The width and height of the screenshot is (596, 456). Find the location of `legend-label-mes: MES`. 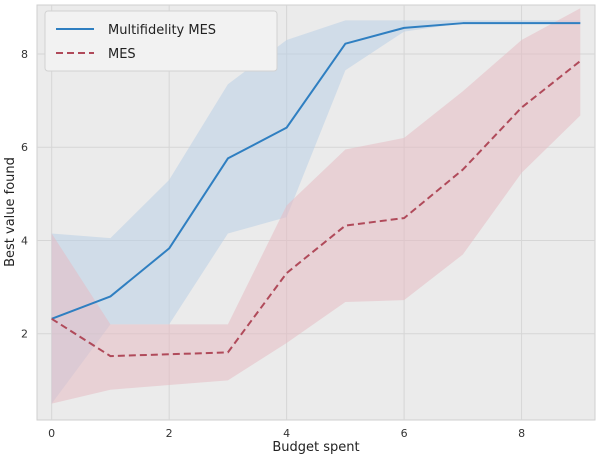

legend-label-mes: MES is located at coordinates (122, 54).